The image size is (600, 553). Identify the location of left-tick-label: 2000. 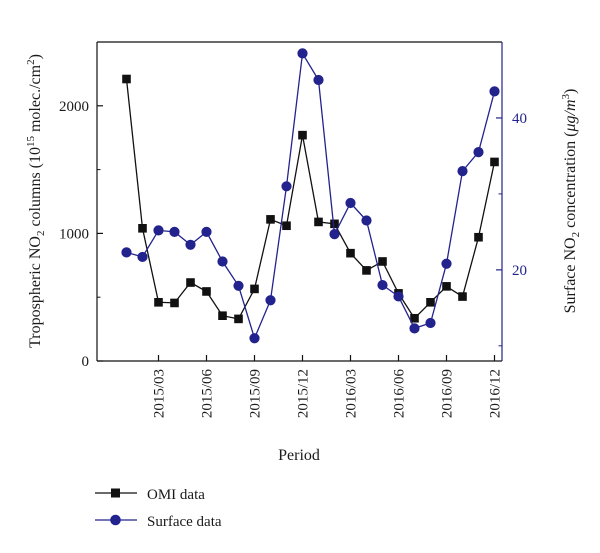
(74, 107).